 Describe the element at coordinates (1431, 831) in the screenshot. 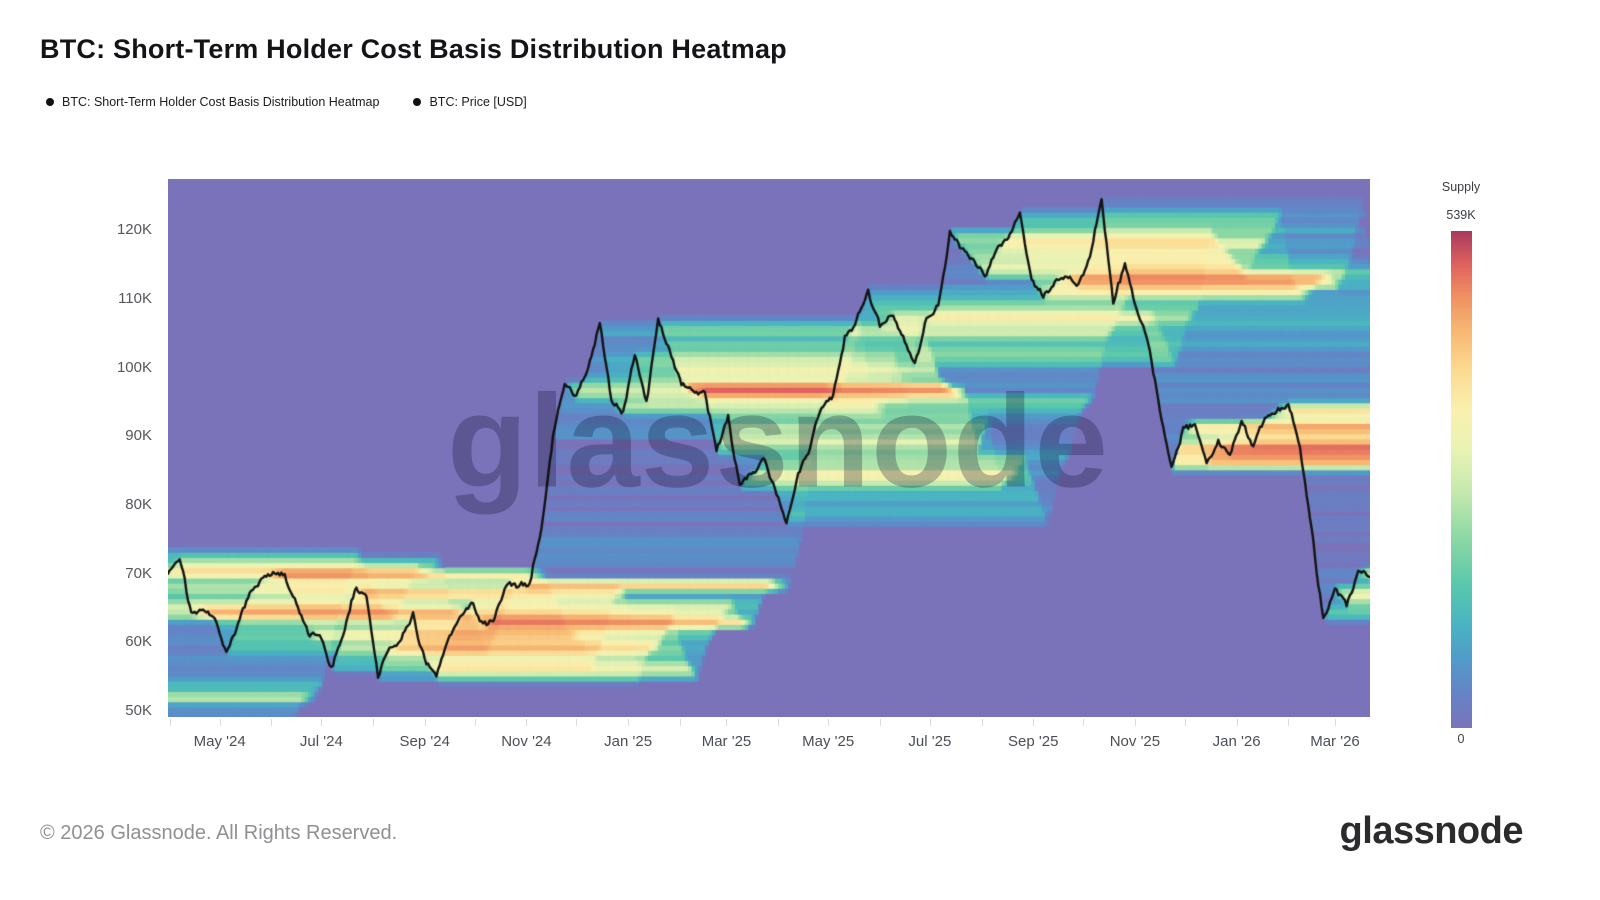

I see `glassnode-logo: glassnode` at that location.